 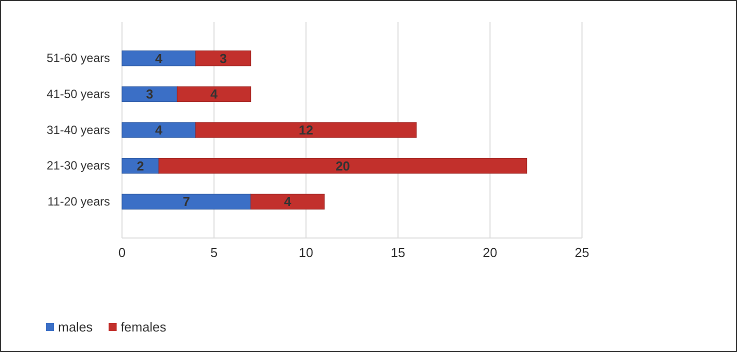 What do you see at coordinates (582, 252) in the screenshot?
I see `x-tick-label: 25` at bounding box center [582, 252].